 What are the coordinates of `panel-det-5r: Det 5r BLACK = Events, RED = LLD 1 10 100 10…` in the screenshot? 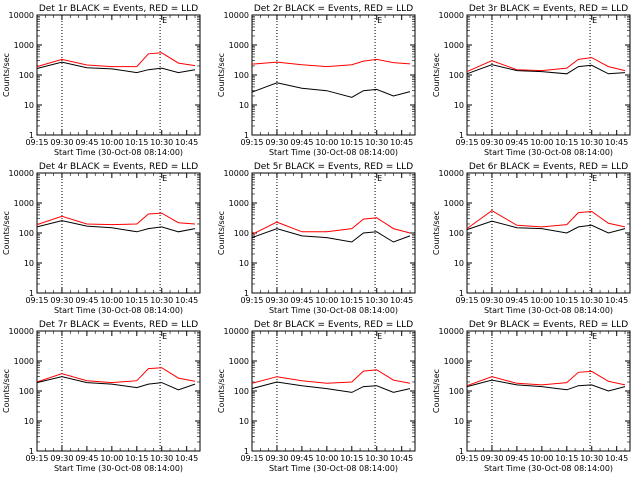 It's located at (316, 238).